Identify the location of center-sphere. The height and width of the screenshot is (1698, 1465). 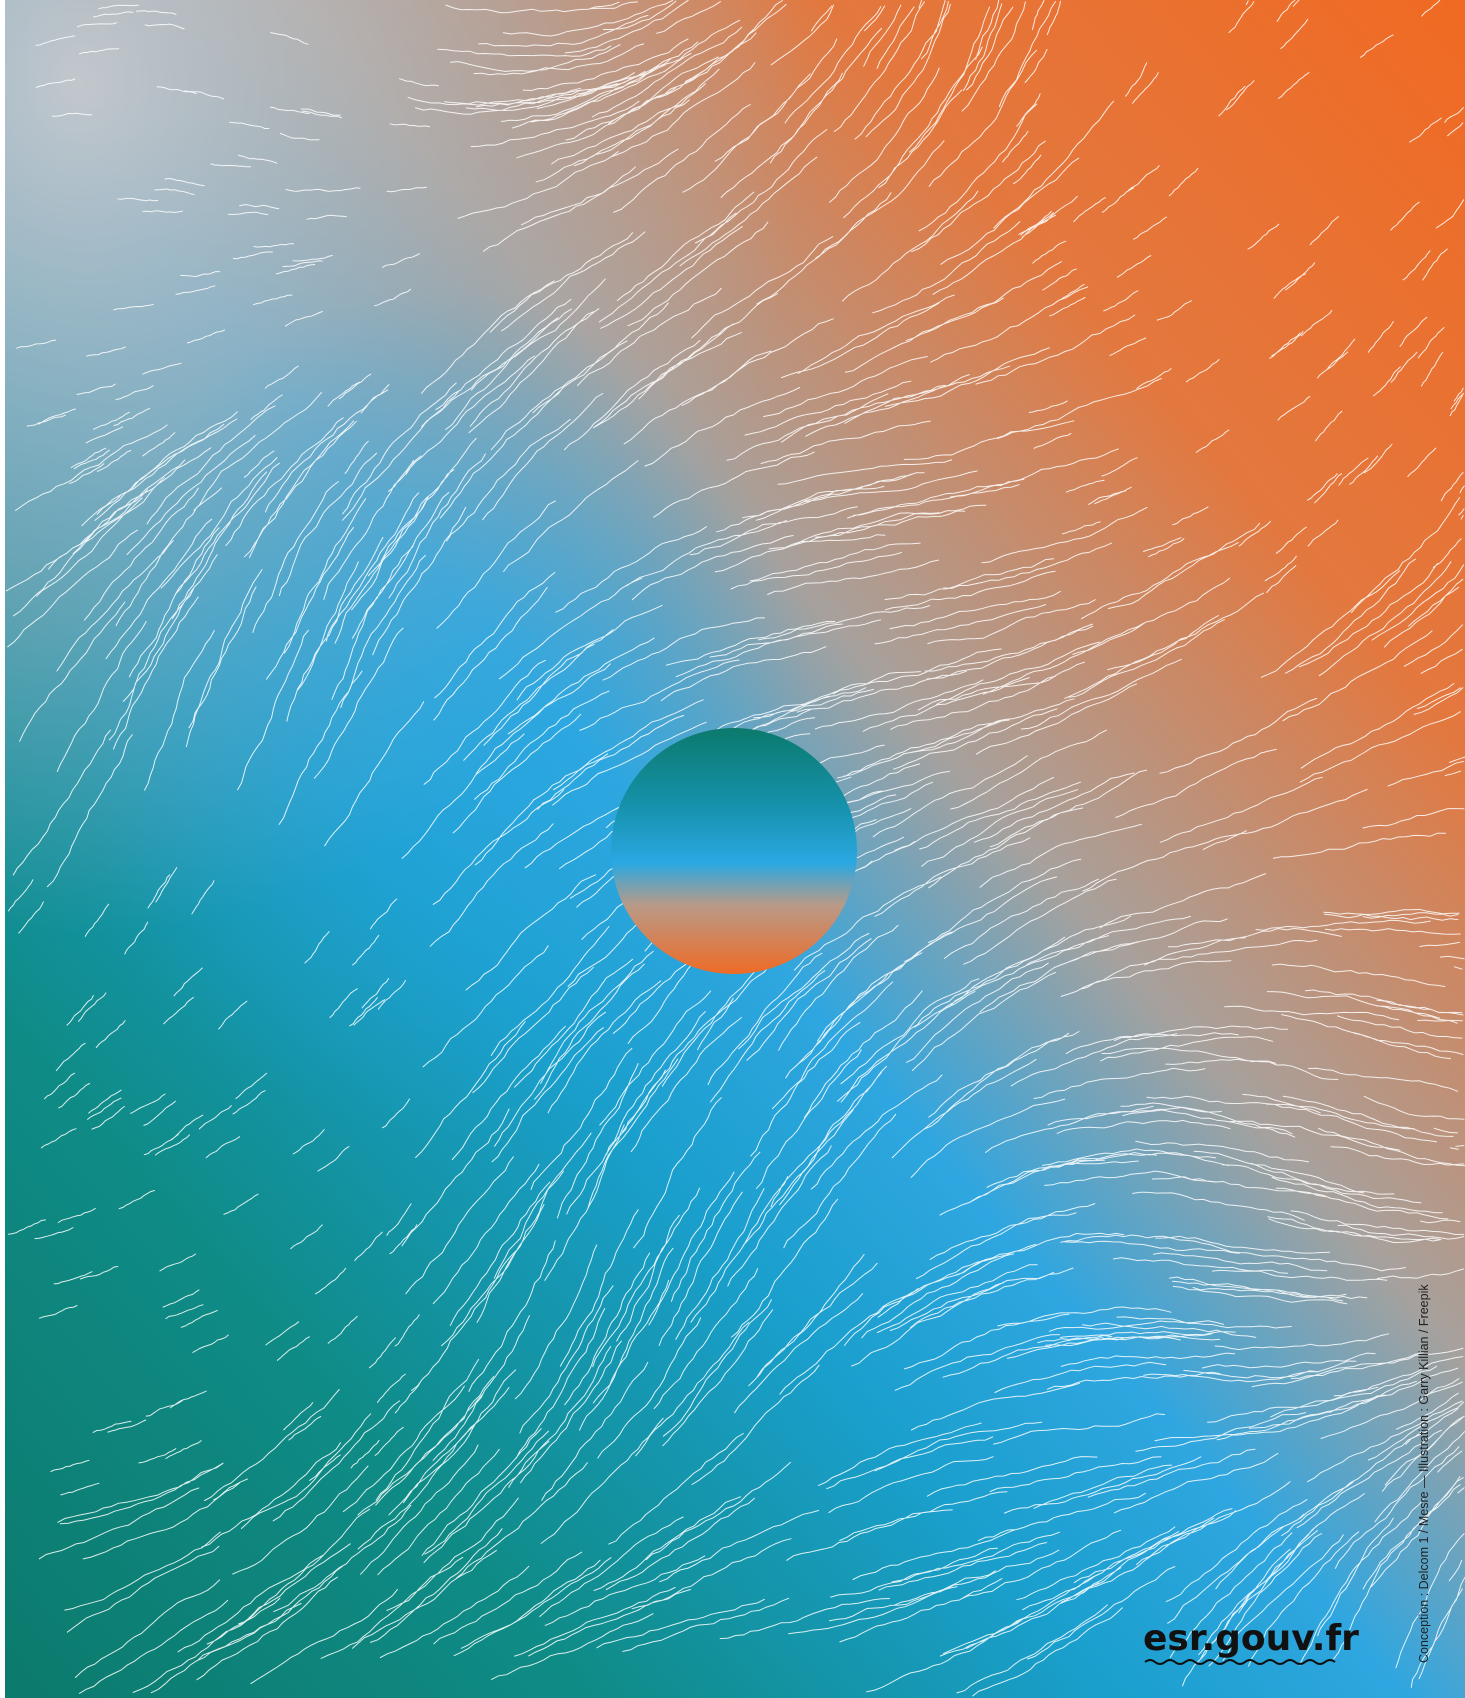
(734, 851).